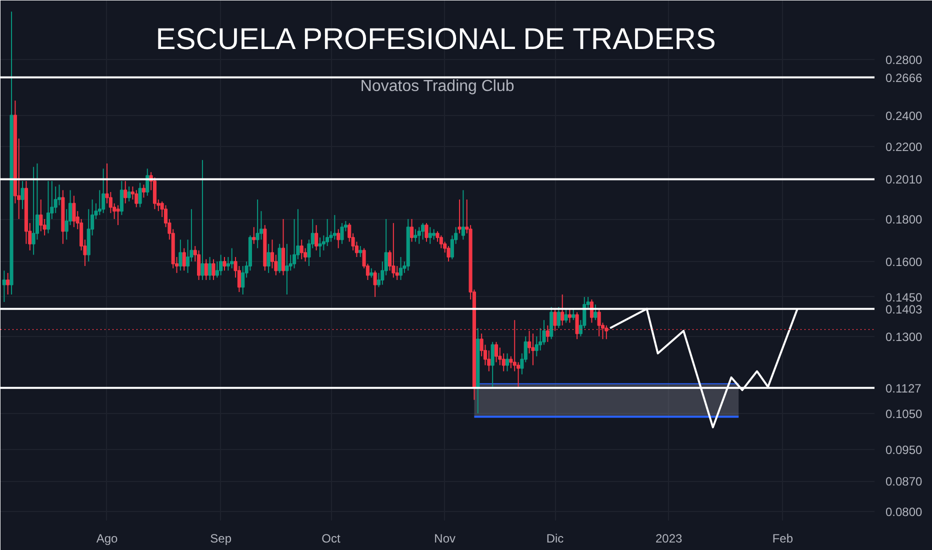 The height and width of the screenshot is (550, 932). I want to click on x-tick-label: Dic, so click(555, 539).